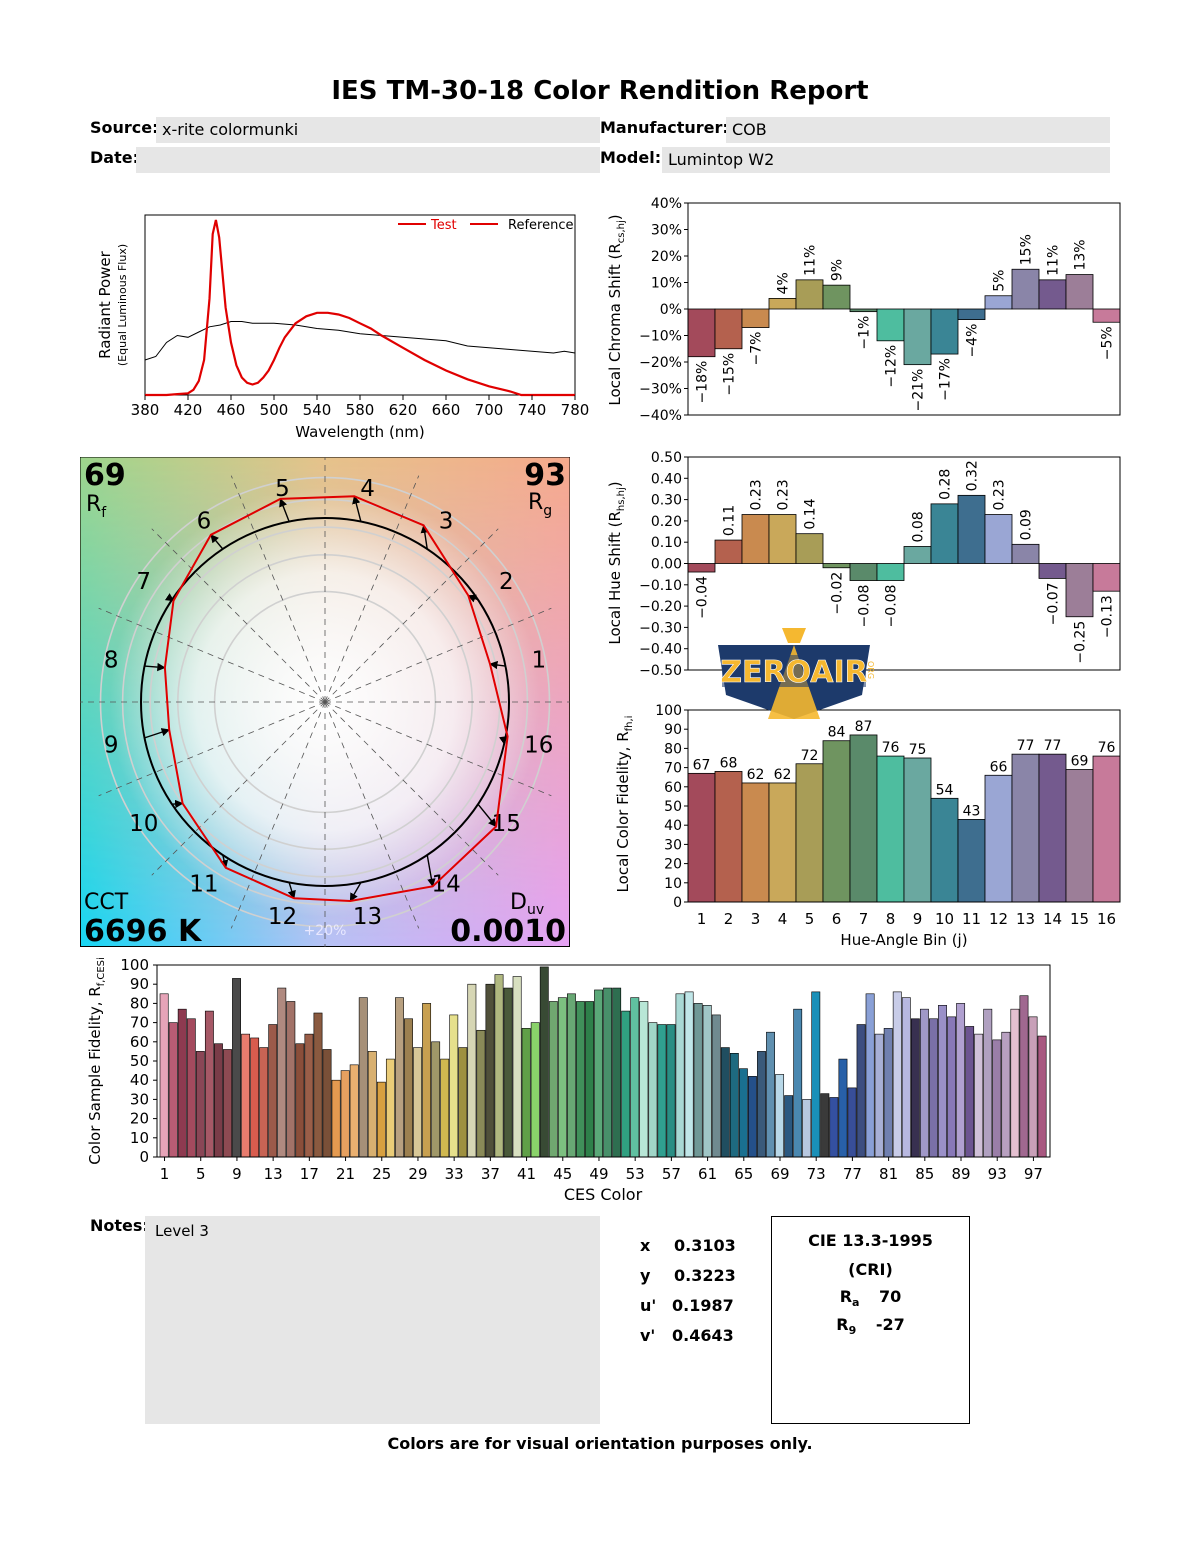 The image size is (1200, 1550). What do you see at coordinates (870, 1240) in the screenshot?
I see `cri-title: CIE 13.3-1995` at bounding box center [870, 1240].